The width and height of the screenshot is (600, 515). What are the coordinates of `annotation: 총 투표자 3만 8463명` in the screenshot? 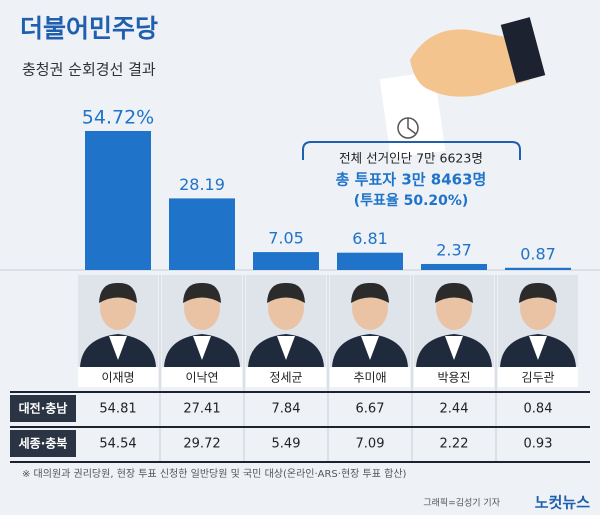 It's located at (411, 180).